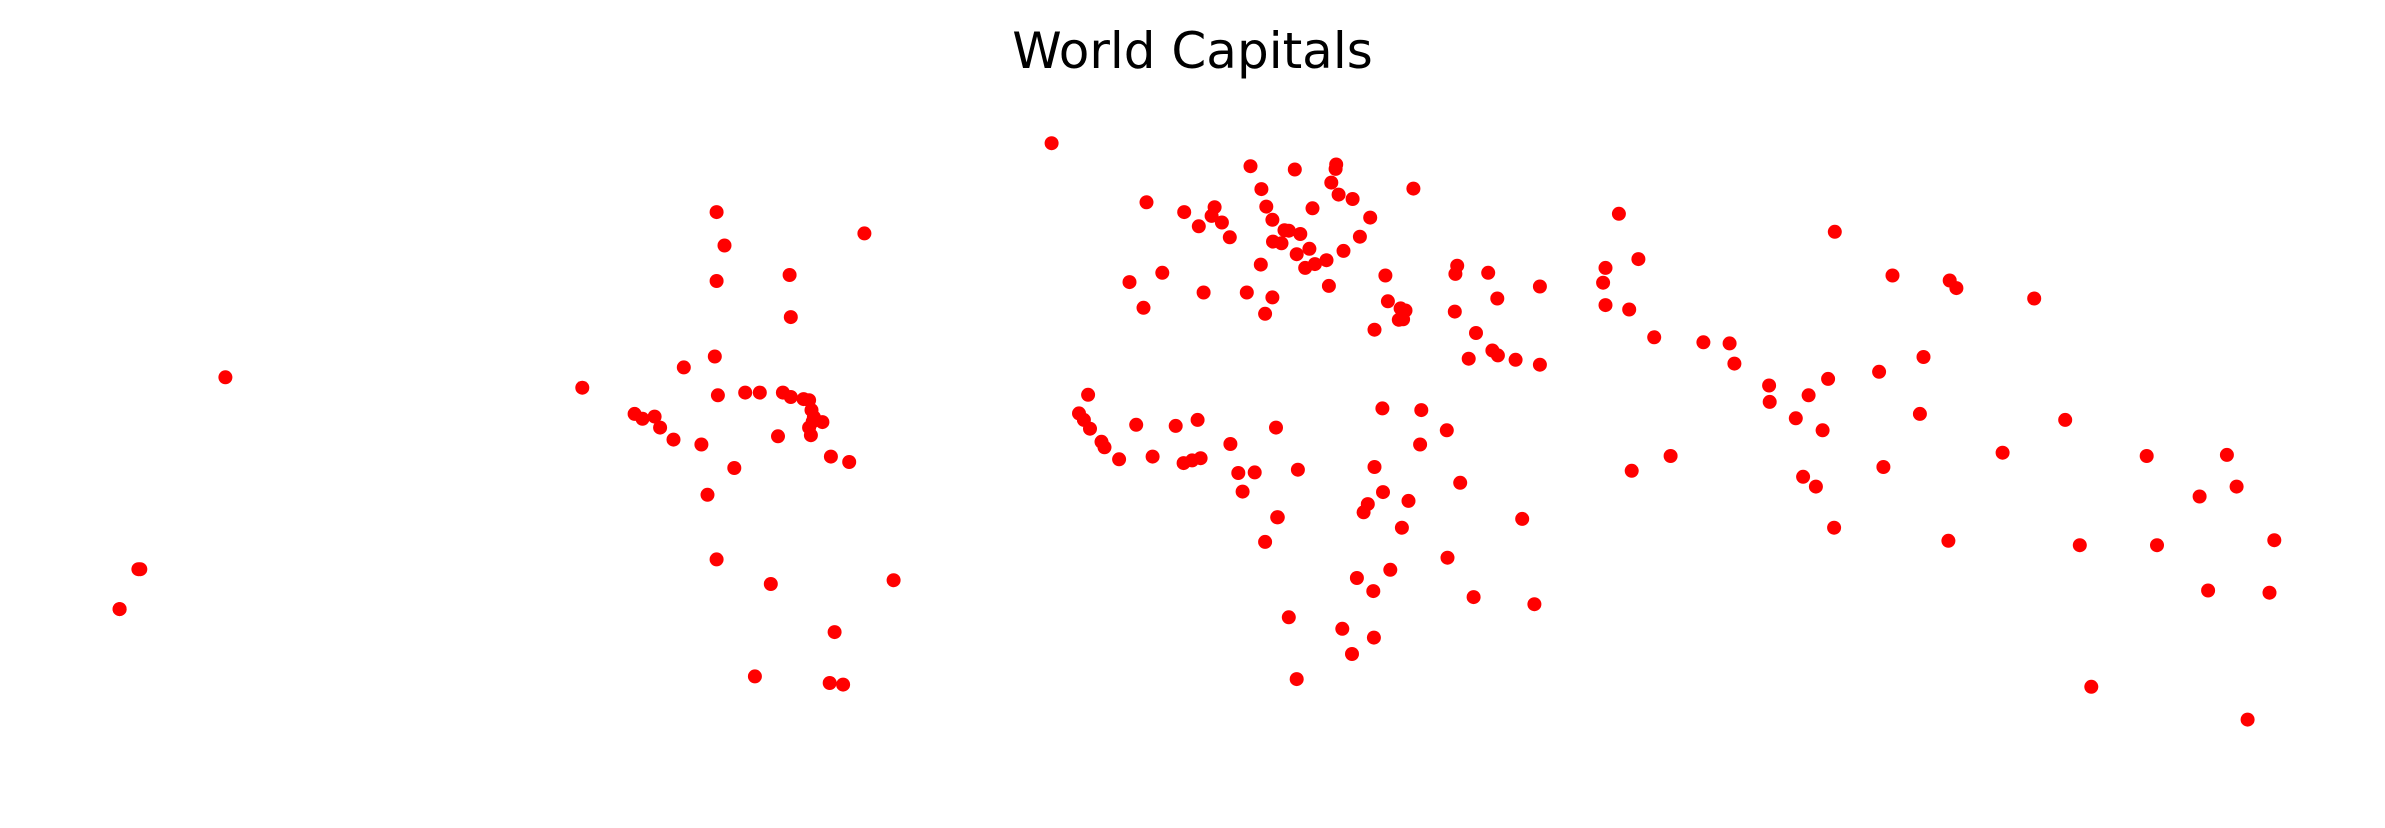 This screenshot has height=828, width=2385. Describe the element at coordinates (1192, 51) in the screenshot. I see `chart-title: World Capitals` at that location.